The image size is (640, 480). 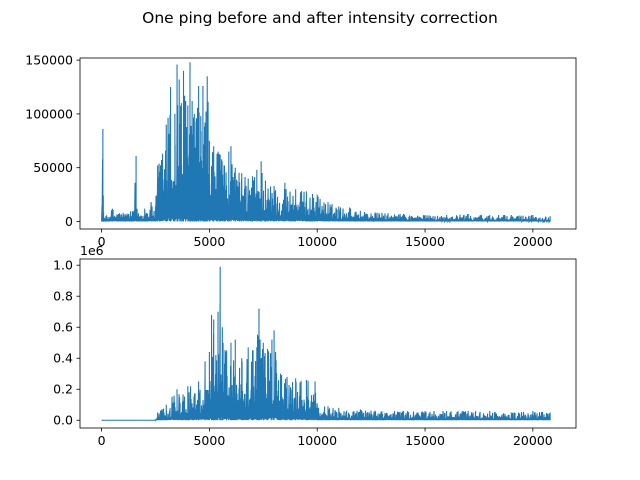 I want to click on y-tick-label: 150000, so click(x=49, y=60).